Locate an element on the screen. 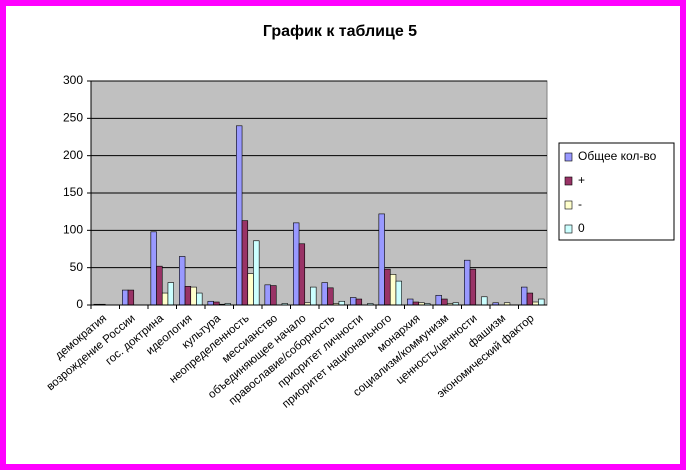 The height and width of the screenshot is (470, 686). legend is located at coordinates (616, 191).